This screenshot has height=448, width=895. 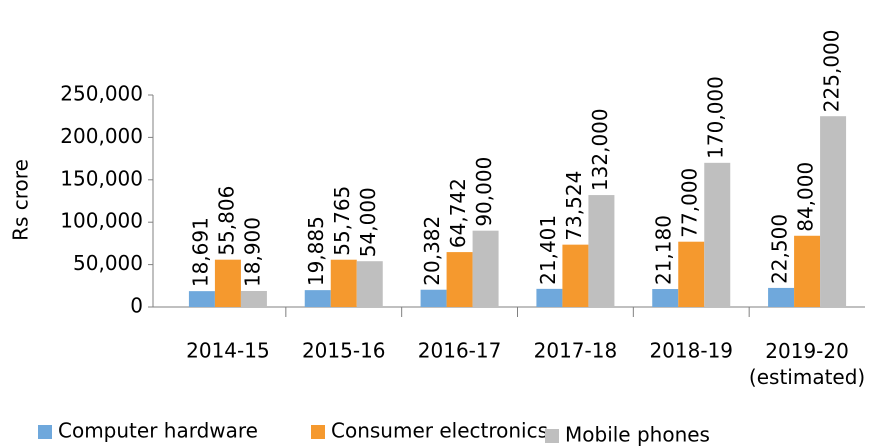 What do you see at coordinates (101, 178) in the screenshot?
I see `y-tick-label: 150,000` at bounding box center [101, 178].